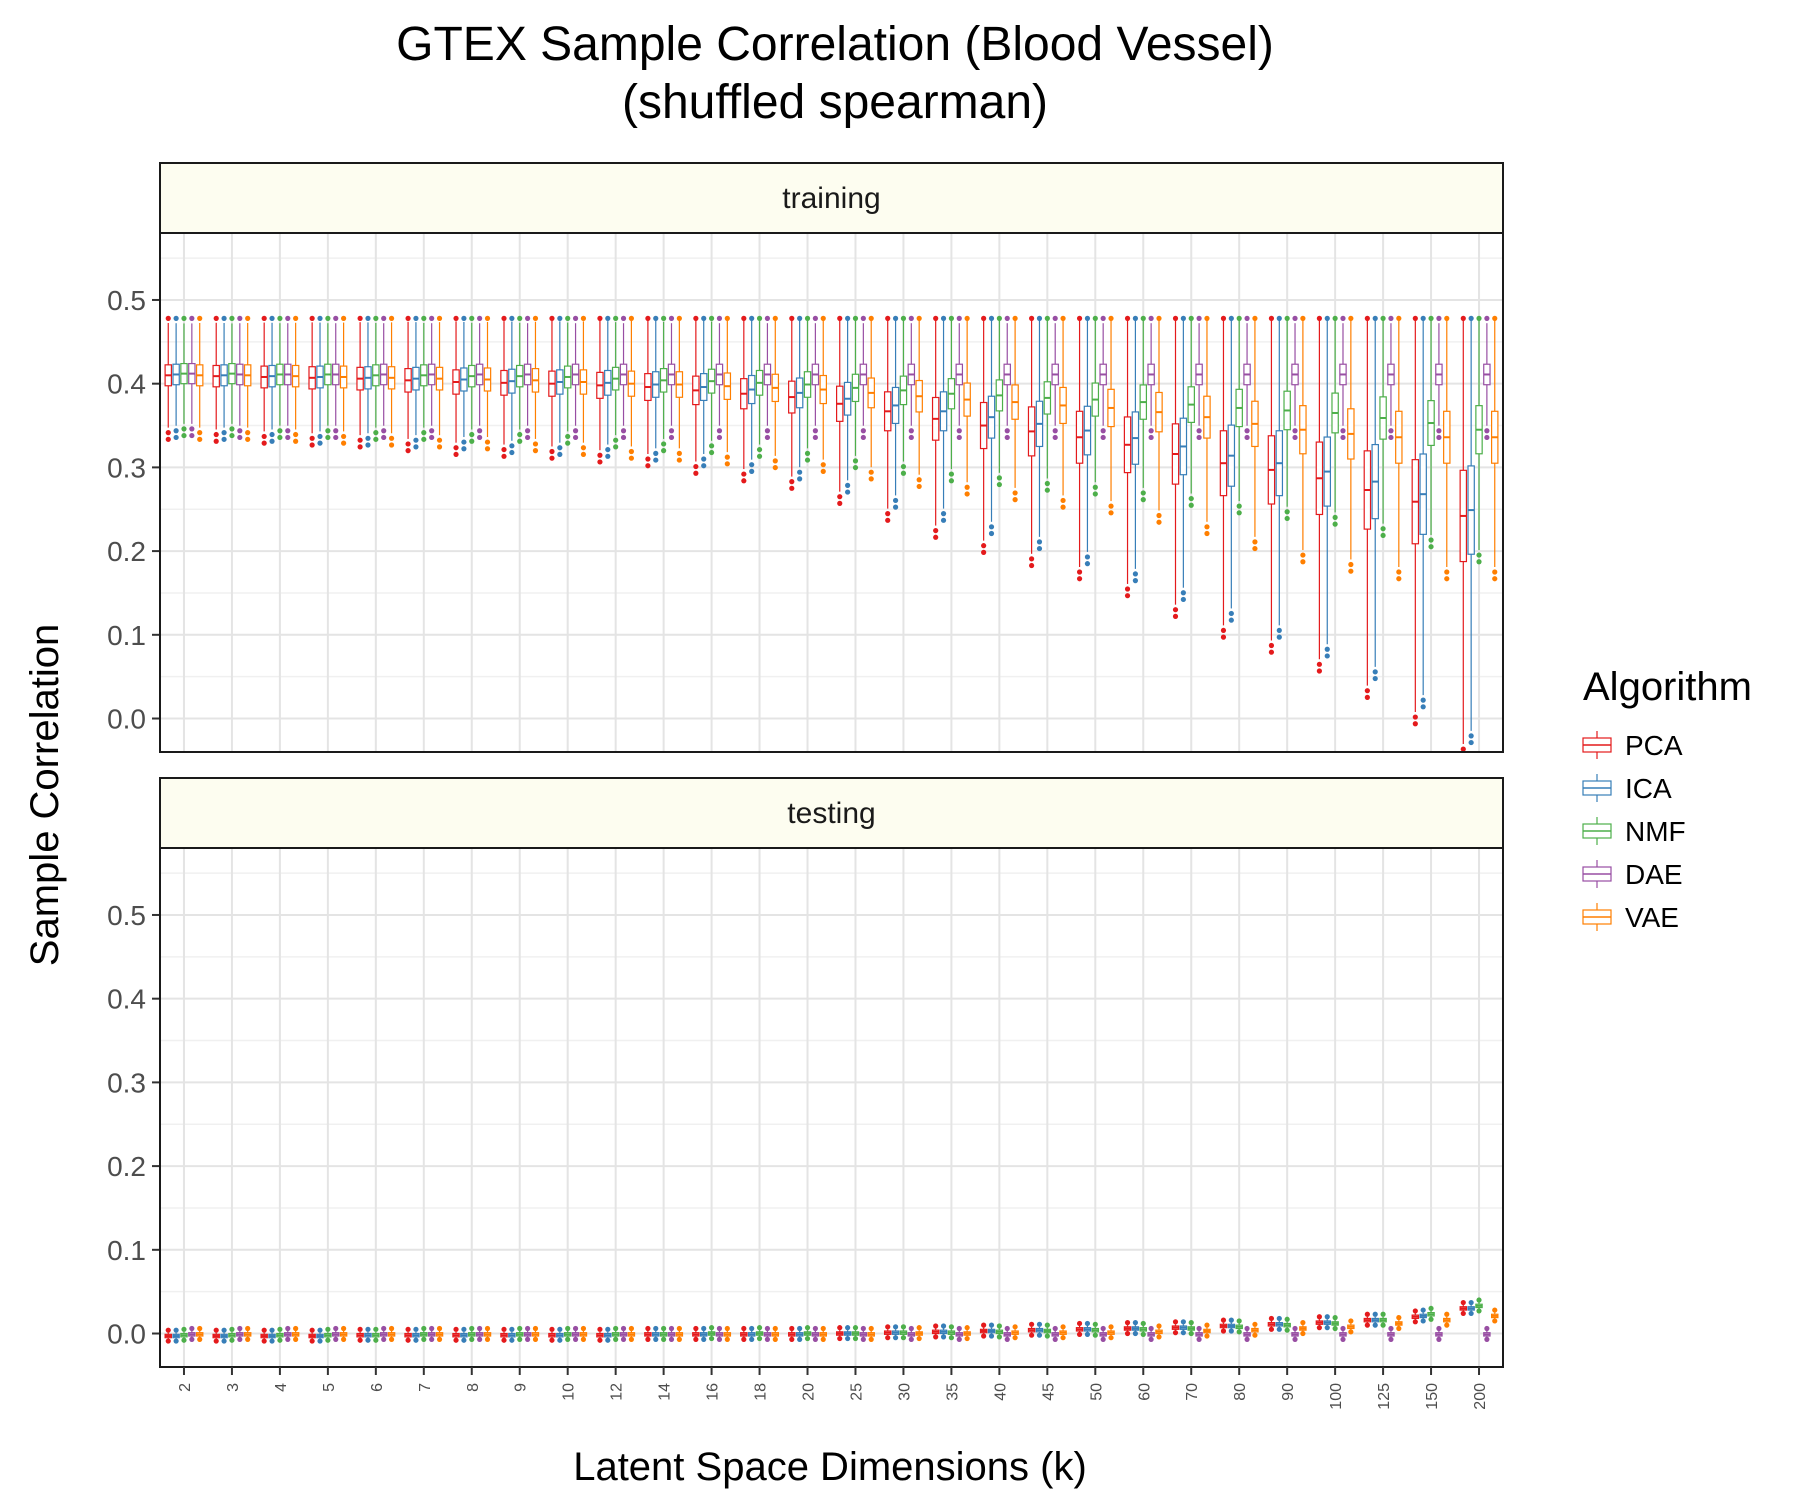 Image resolution: width=1800 pixels, height=1500 pixels. Describe the element at coordinates (1335, 421) in the screenshot. I see `box-NMF-k100` at that location.